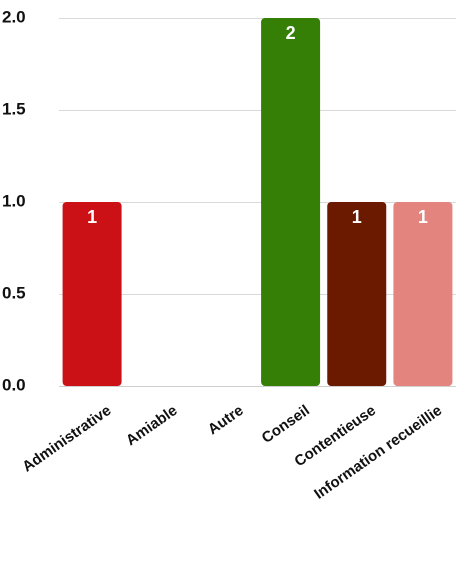 The image size is (456, 571). Describe the element at coordinates (14, 16) in the screenshot. I see `y-tick-label: 2.0` at that location.